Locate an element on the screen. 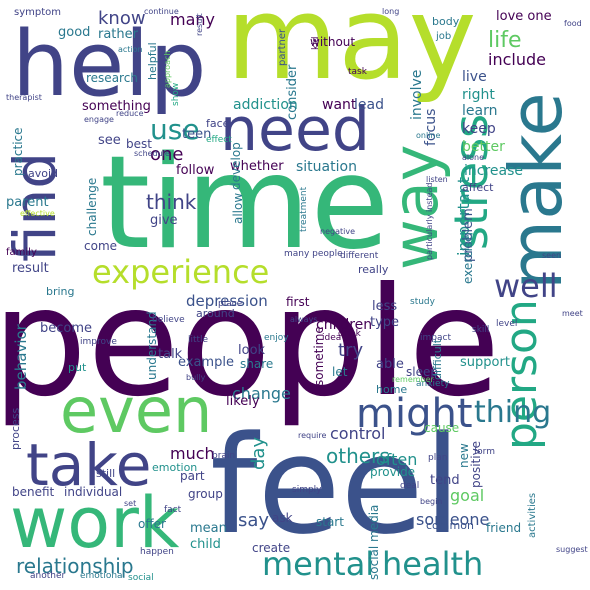 This screenshot has width=590, height=590. word: friend is located at coordinates (504, 528).